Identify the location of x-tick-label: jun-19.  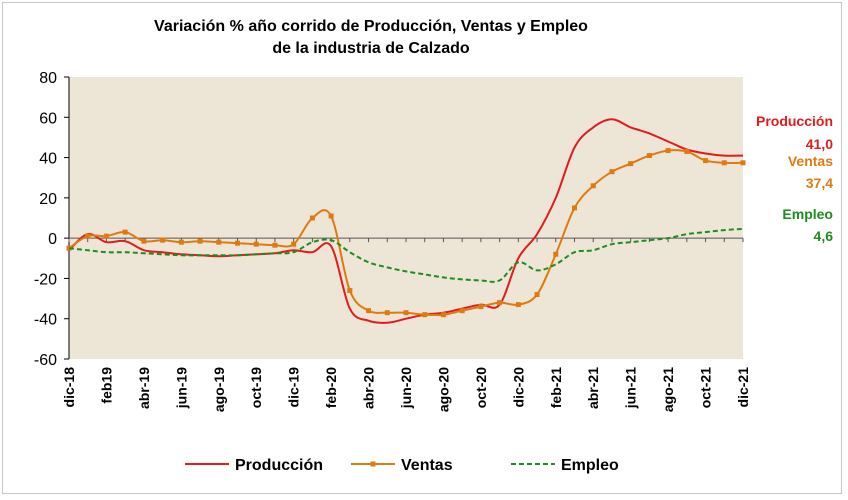
(181, 388).